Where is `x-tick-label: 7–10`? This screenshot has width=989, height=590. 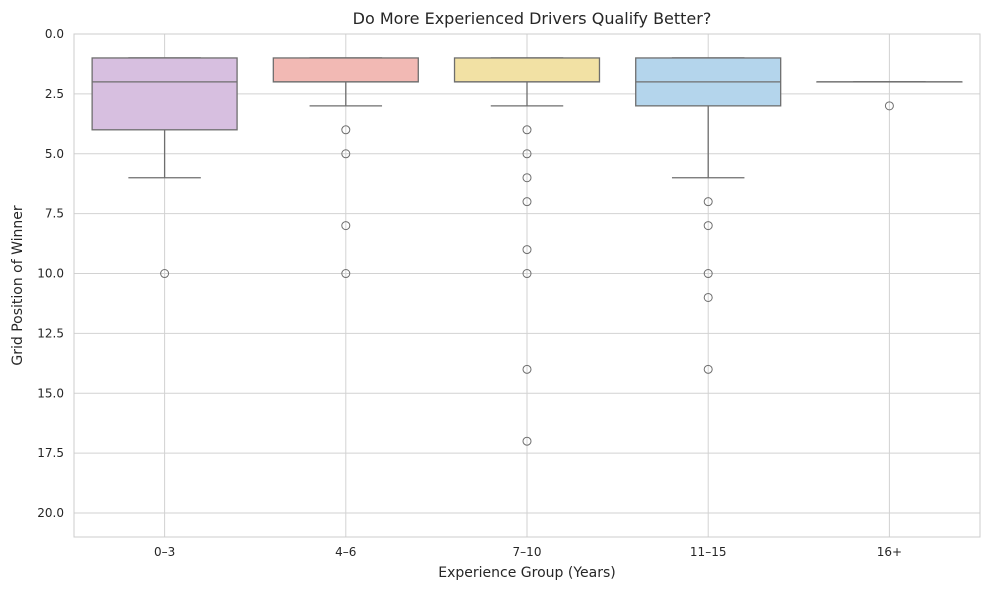 x-tick-label: 7–10 is located at coordinates (527, 552).